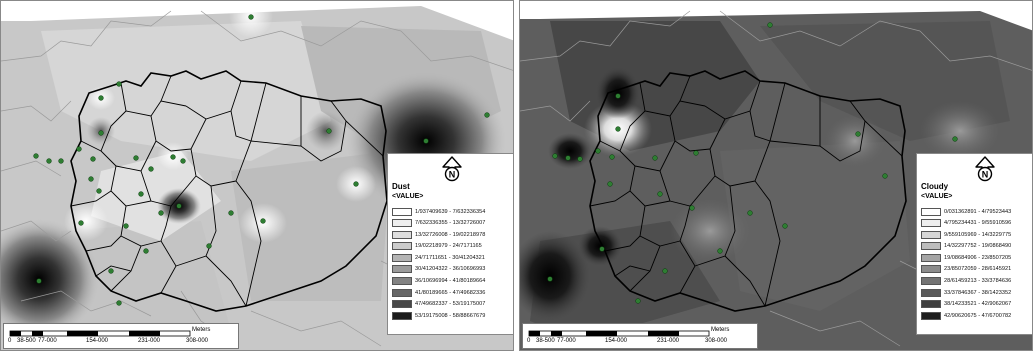  I want to click on legend-item: 1/937409639 - 7/632336354, so click(438, 211).